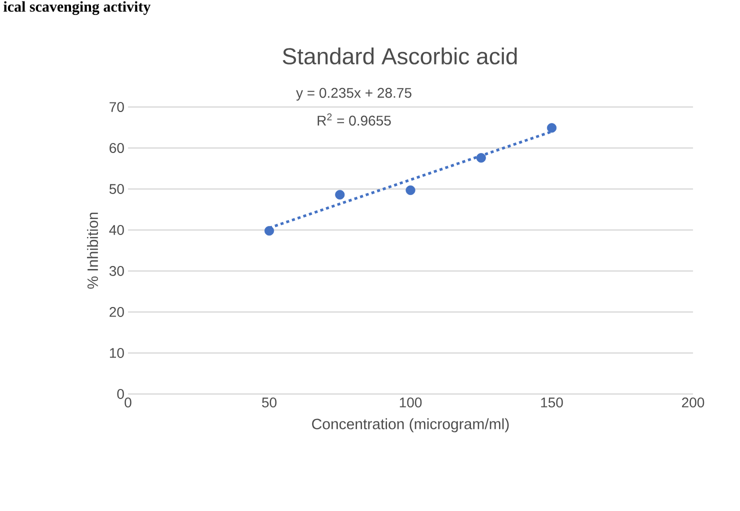  What do you see at coordinates (117, 312) in the screenshot?
I see `y-tick-label: 20` at bounding box center [117, 312].